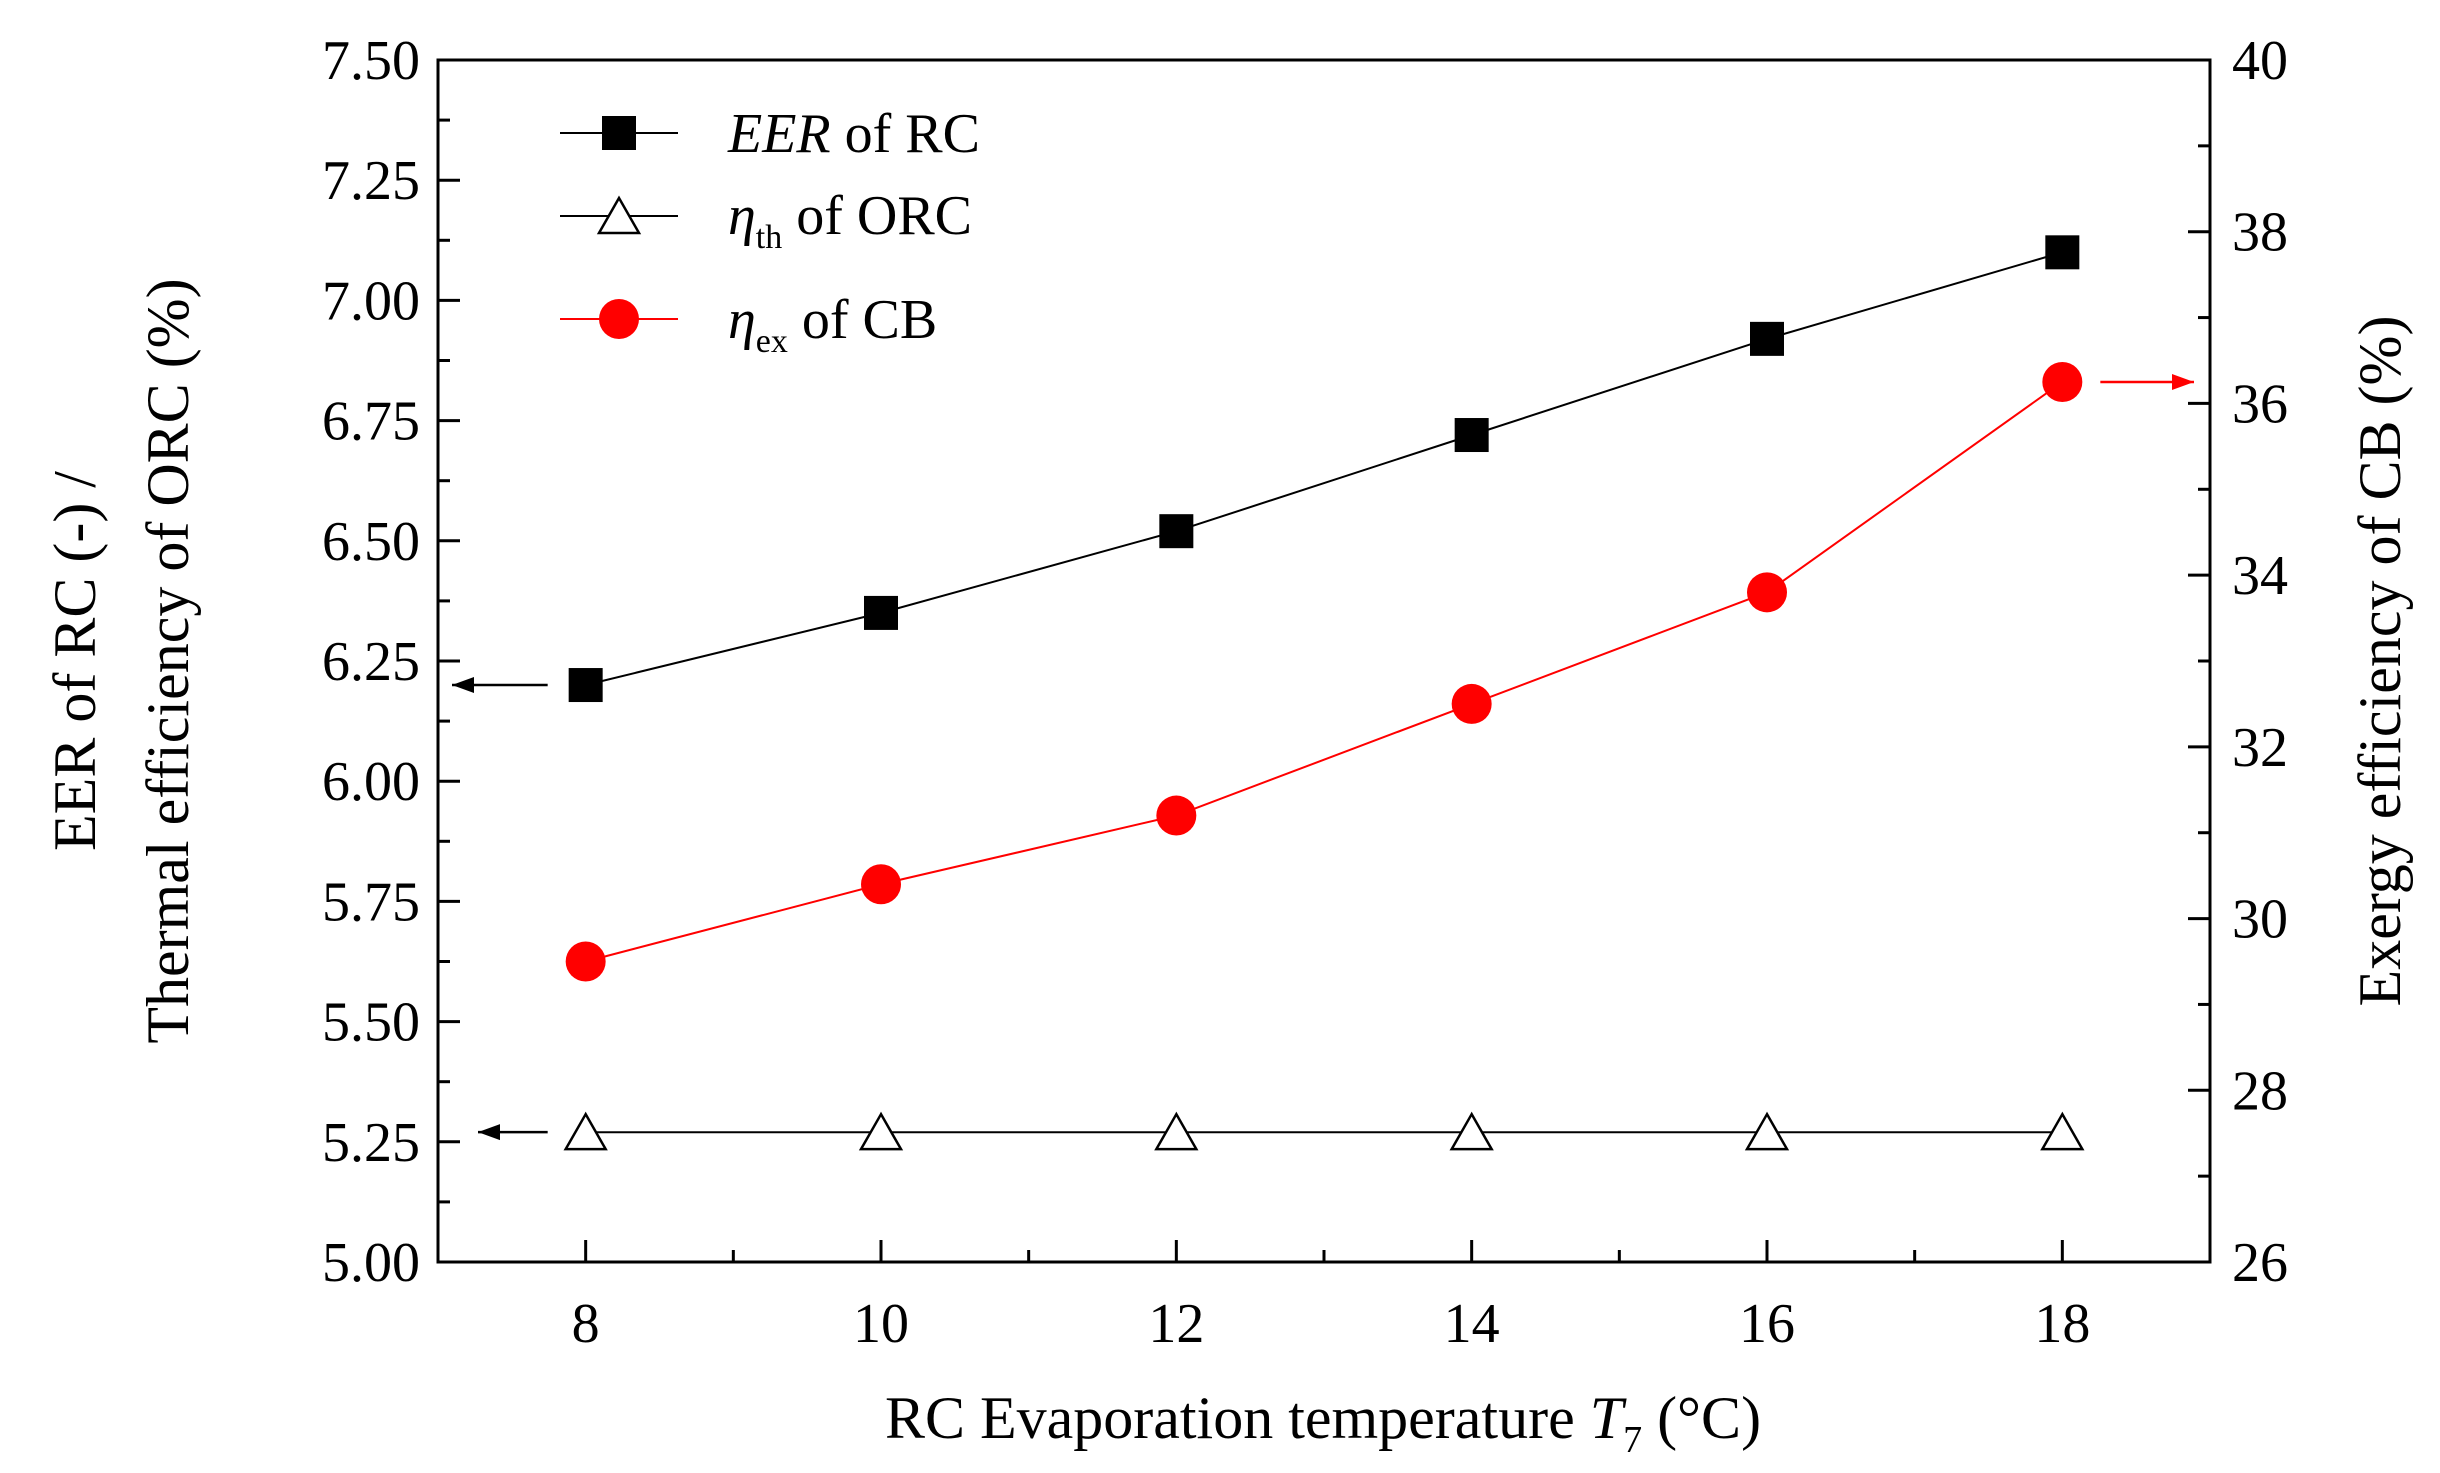  Describe the element at coordinates (2260, 920) in the screenshot. I see `y-right-tick-label: 30` at that location.